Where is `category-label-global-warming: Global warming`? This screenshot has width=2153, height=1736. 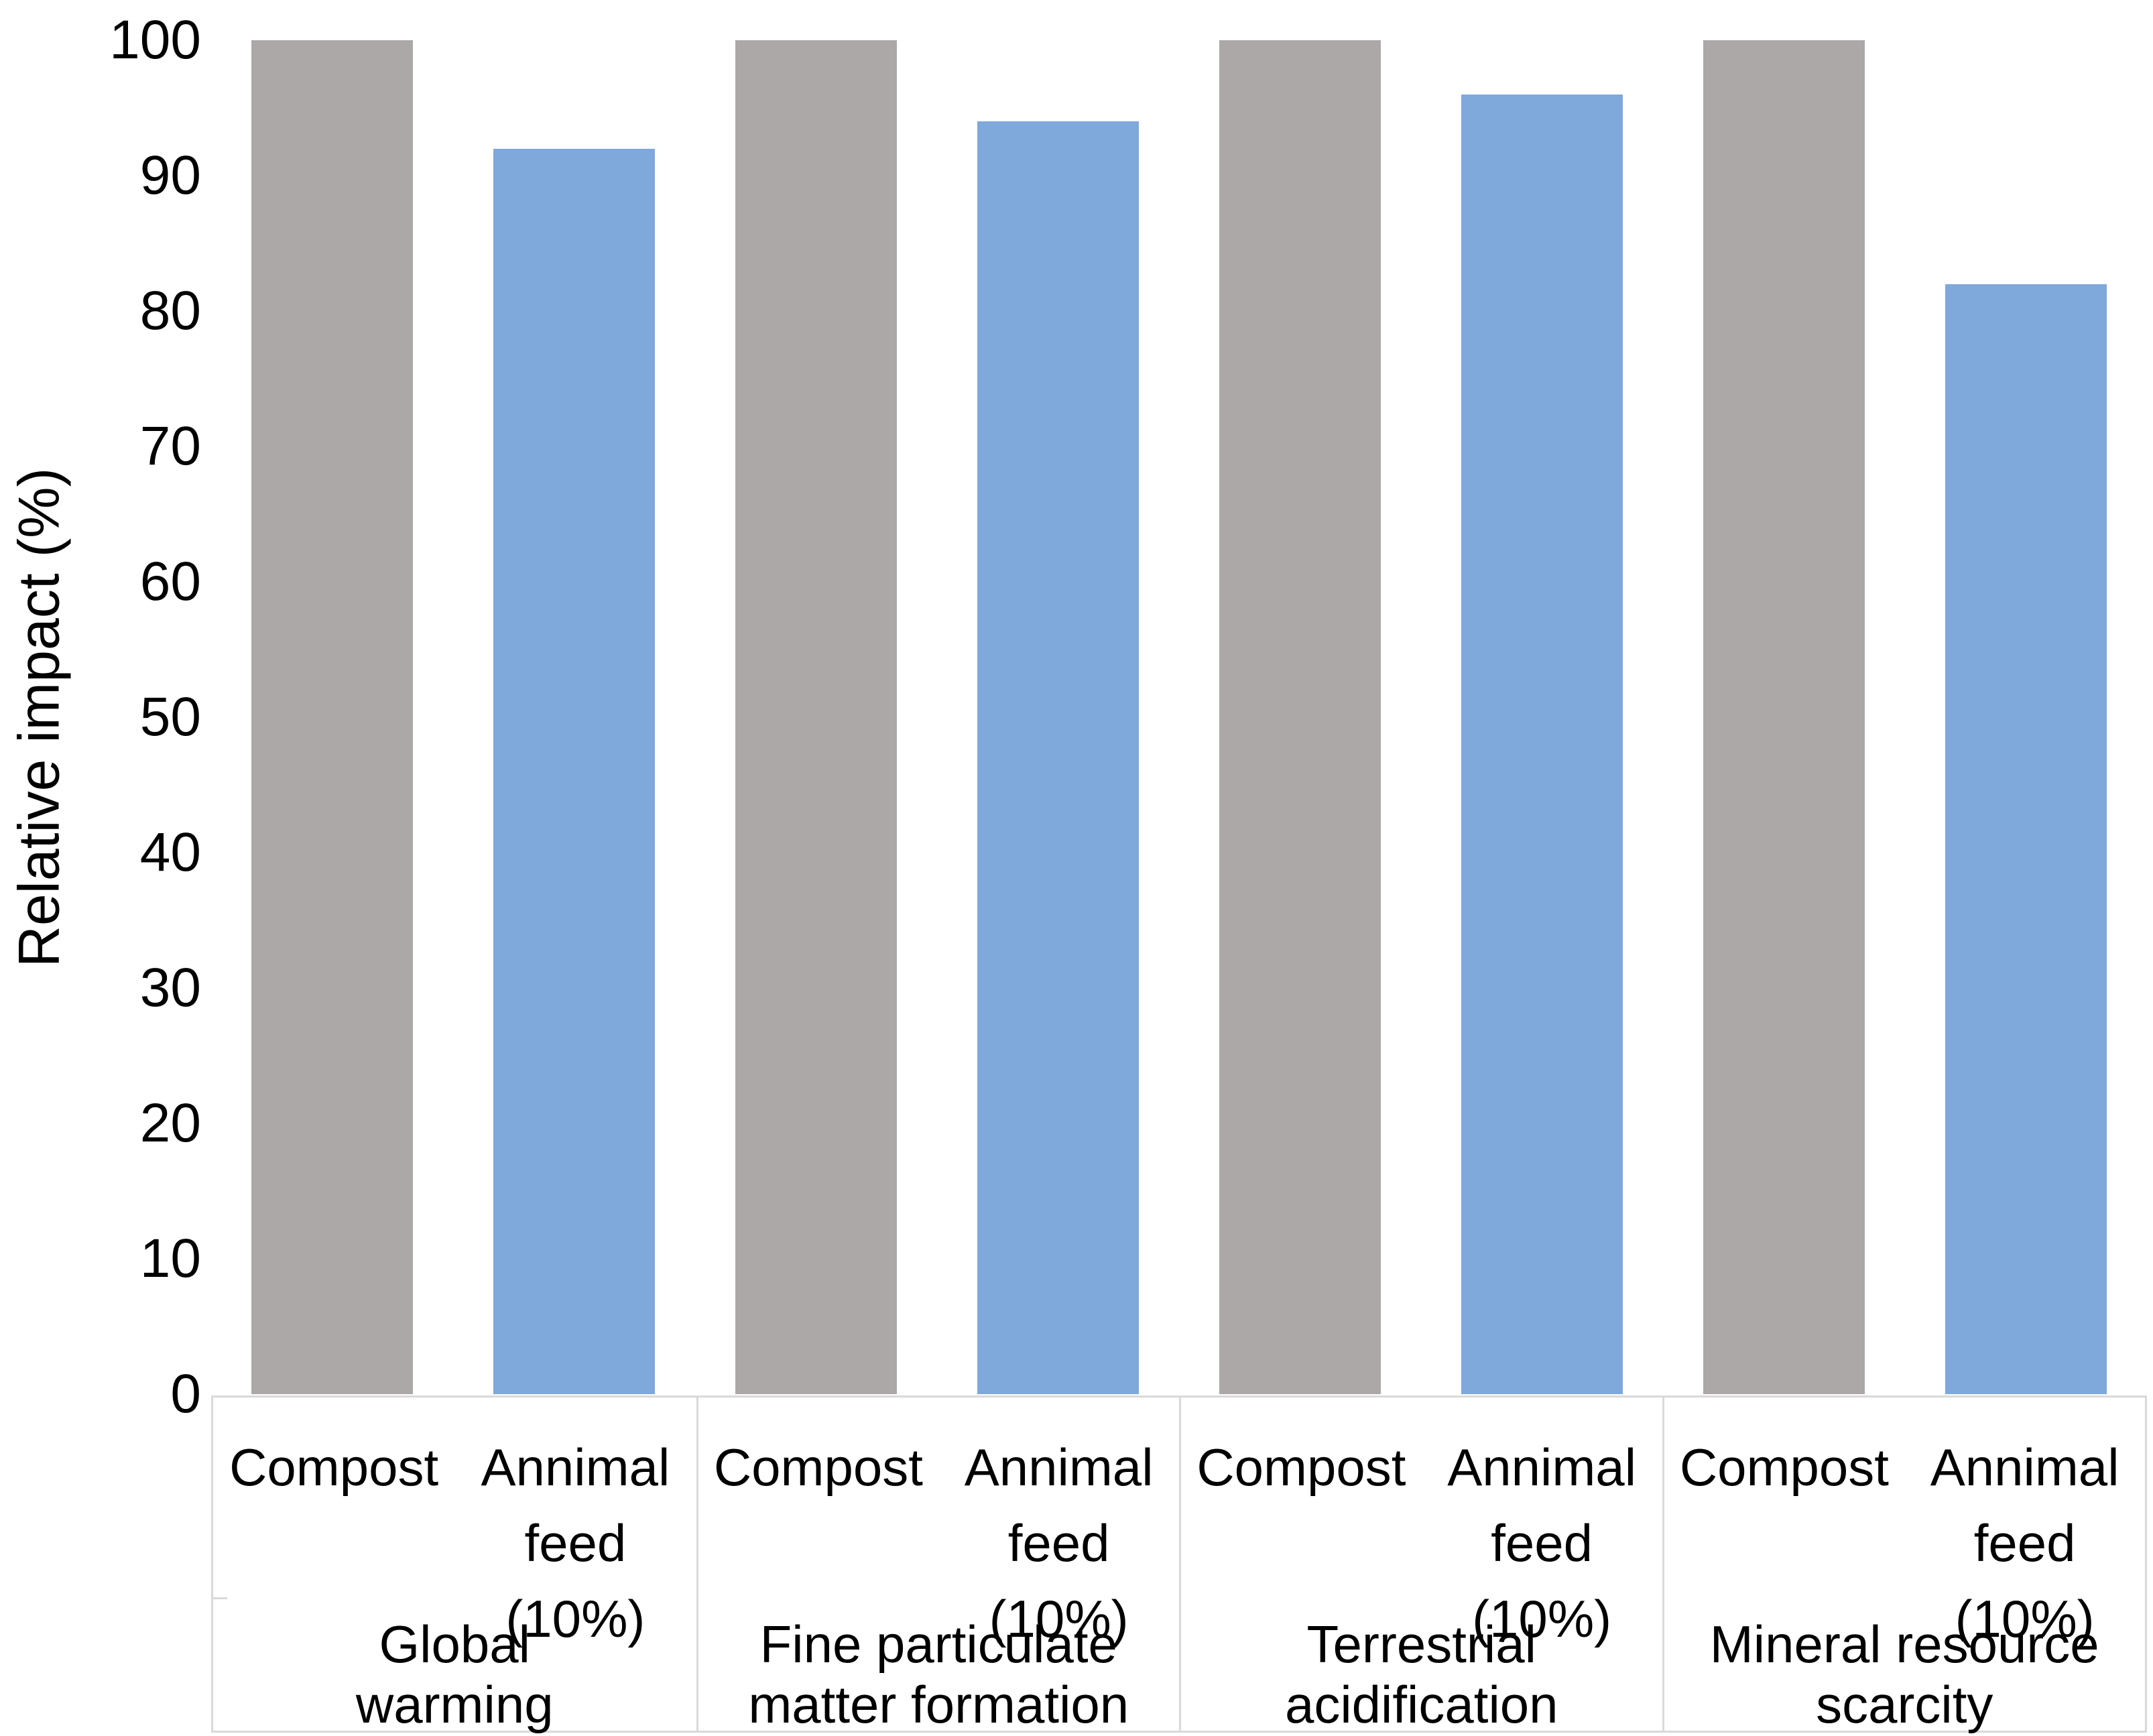 category-label-global-warming: Global warming is located at coordinates (454, 1675).